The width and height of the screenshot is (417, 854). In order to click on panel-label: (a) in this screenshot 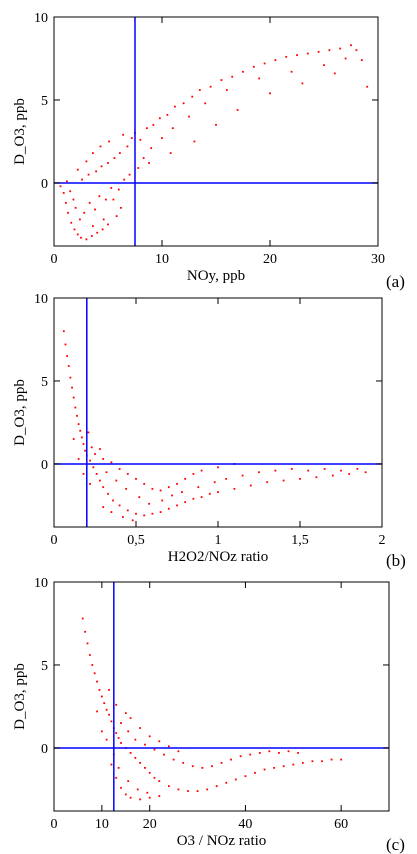, I will do `click(395, 281)`.